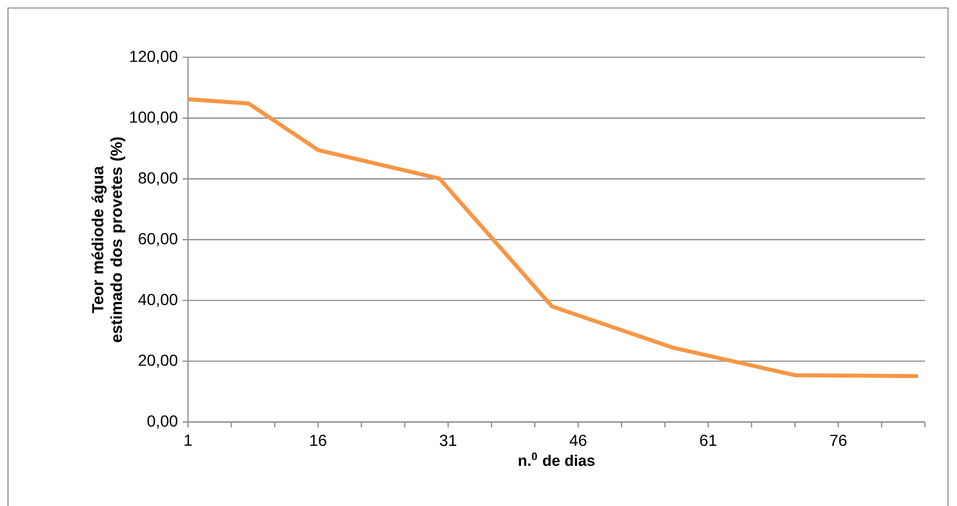  What do you see at coordinates (154, 57) in the screenshot?
I see `y-tick-label: 120,00` at bounding box center [154, 57].